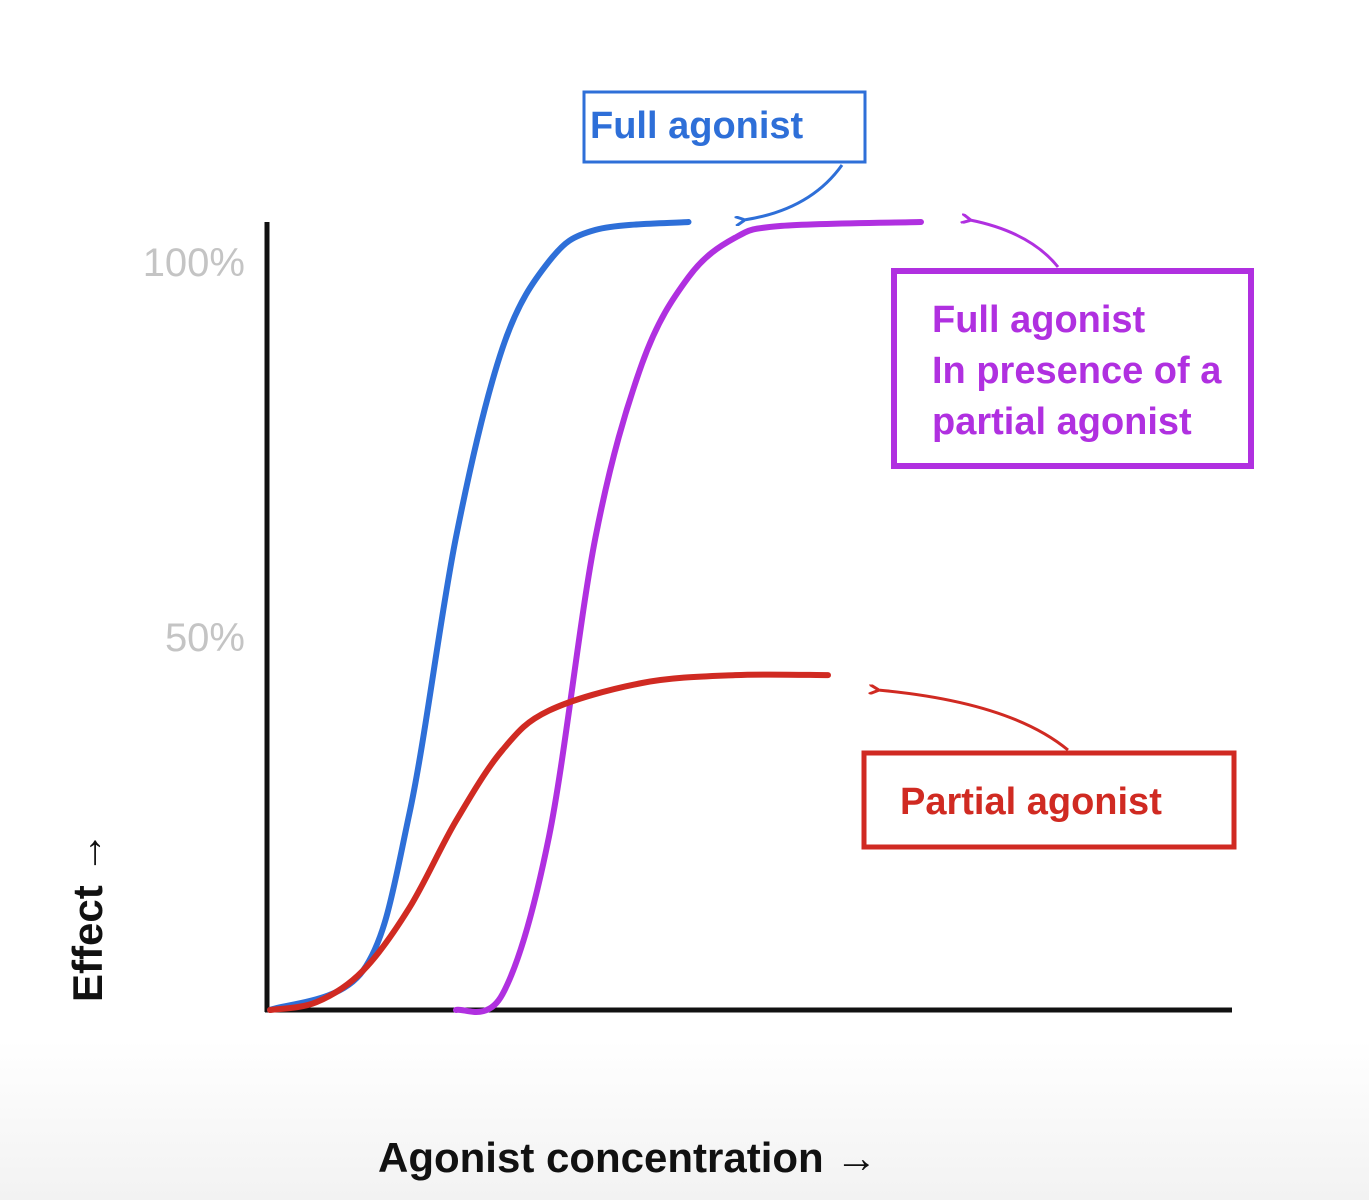 Image resolution: width=1369 pixels, height=1200 pixels. What do you see at coordinates (1062, 422) in the screenshot?
I see `full-agonist-with-partial-label-line-3: partial agonist` at bounding box center [1062, 422].